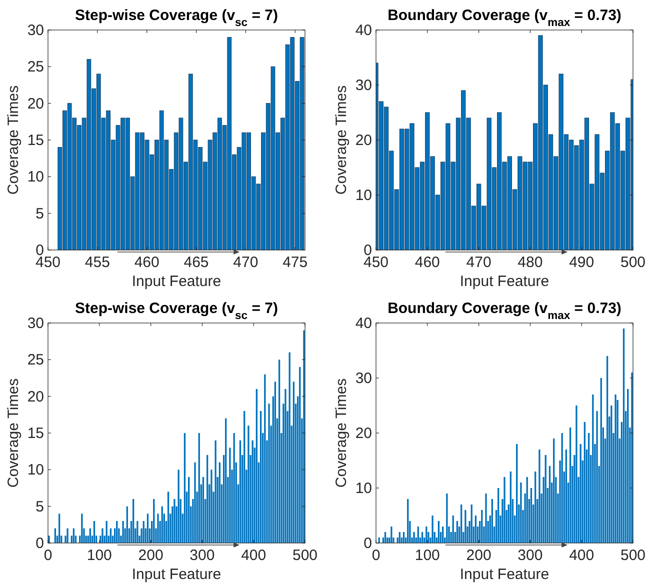  I want to click on x-tick-label: 475, so click(295, 262).